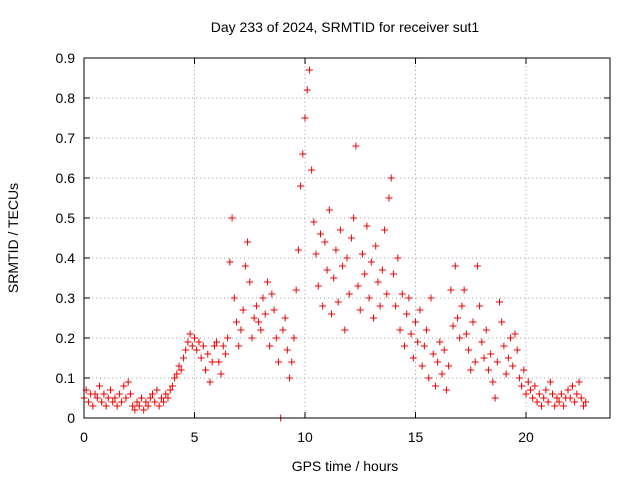 Image resolution: width=640 pixels, height=480 pixels. I want to click on y-tick-label: 0.7, so click(66, 138).